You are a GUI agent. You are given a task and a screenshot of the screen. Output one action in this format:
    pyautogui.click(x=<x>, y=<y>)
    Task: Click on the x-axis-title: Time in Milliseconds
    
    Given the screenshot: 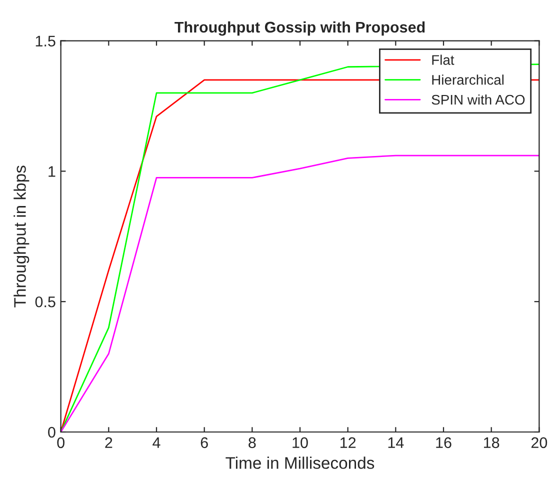 What is the action you would take?
    pyautogui.click(x=300, y=462)
    